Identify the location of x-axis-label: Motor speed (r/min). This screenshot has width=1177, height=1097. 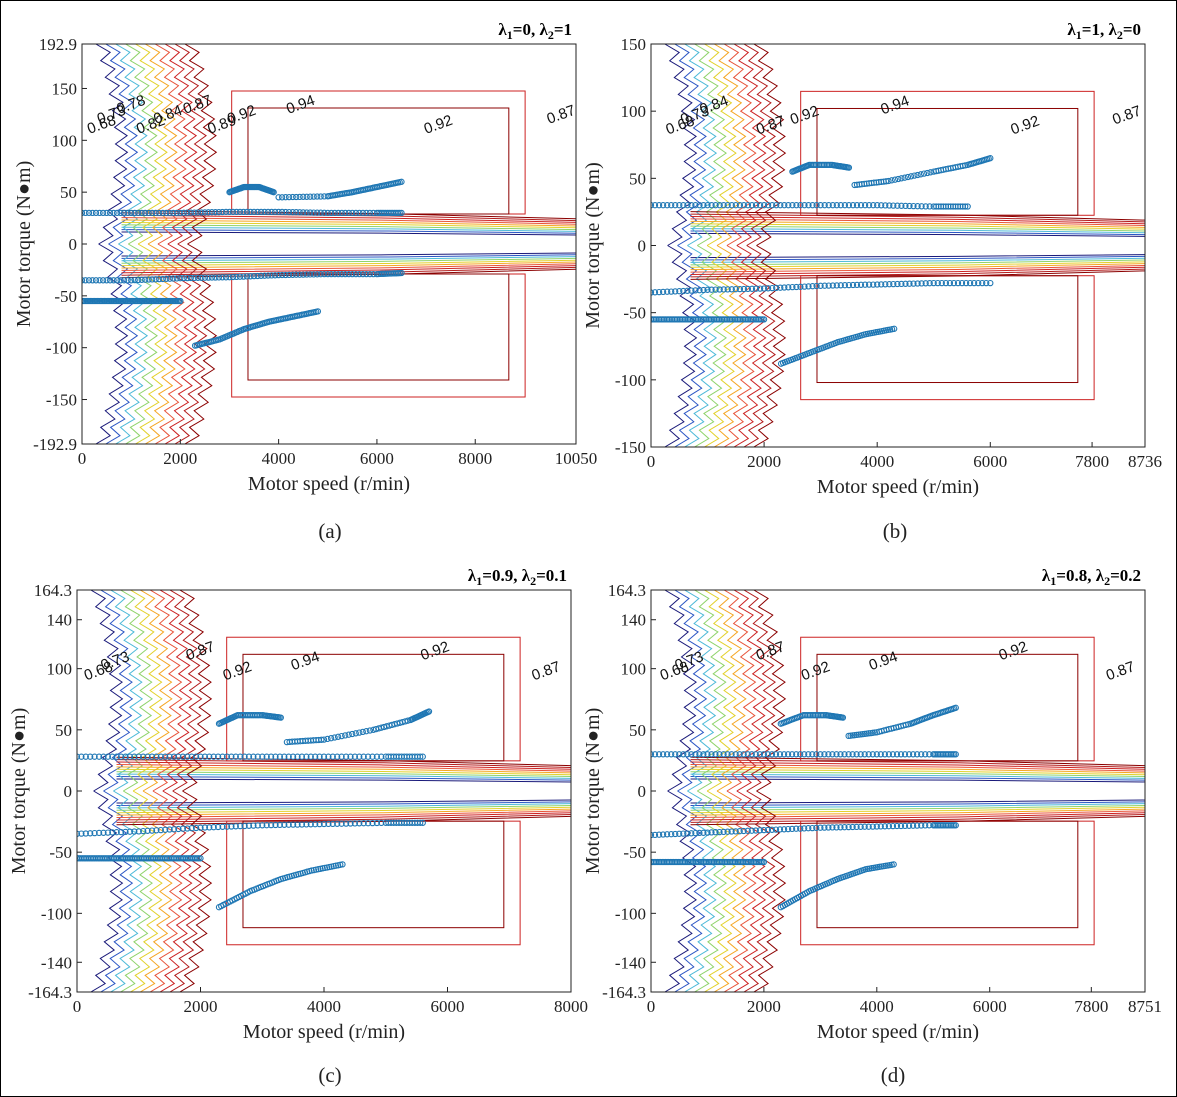
(898, 487).